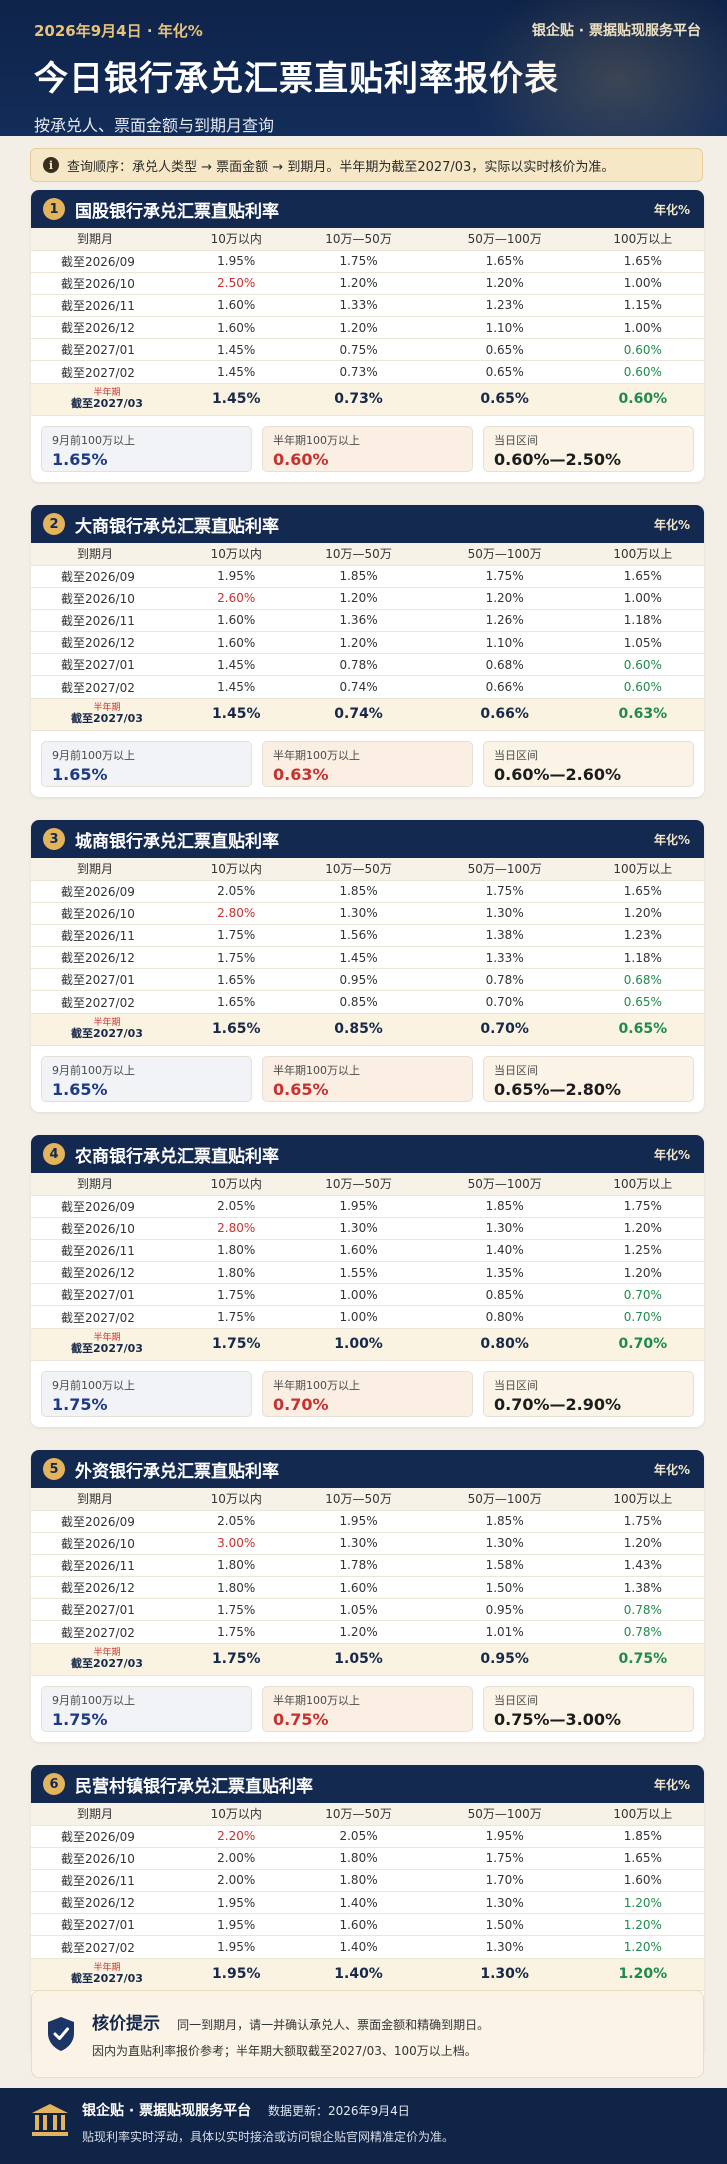 Image resolution: width=727 pixels, height=2164 pixels. I want to click on section-header: 2 大商银行承兑汇票直贴利率 年化%, so click(367, 524).